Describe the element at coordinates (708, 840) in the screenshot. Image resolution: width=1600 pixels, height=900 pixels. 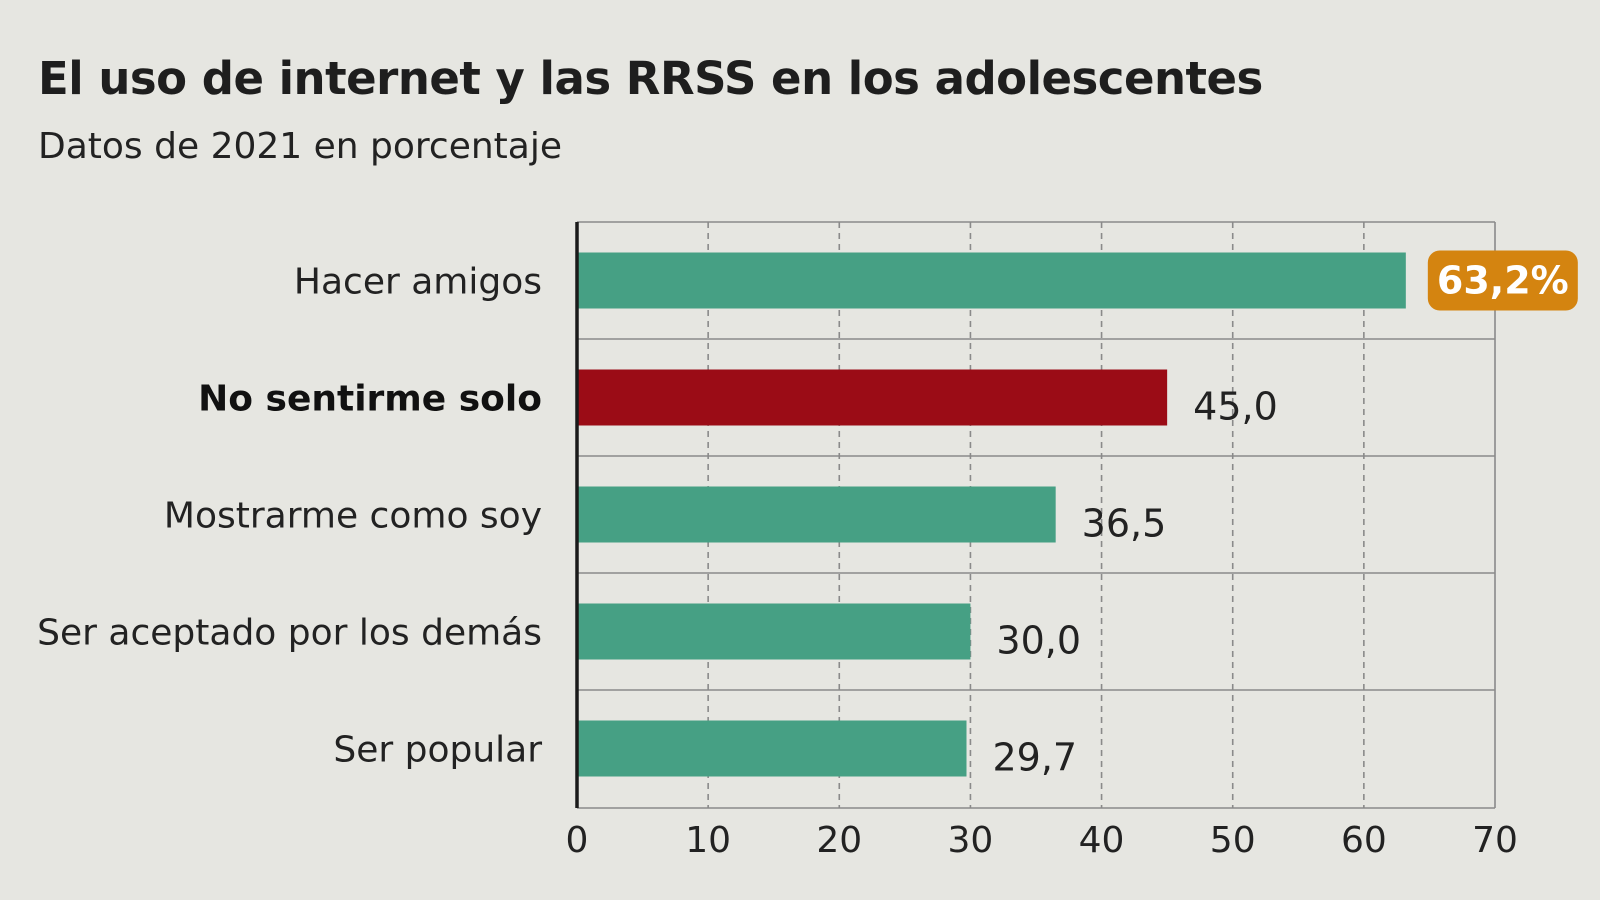
I see `x-tick-label: 10` at that location.